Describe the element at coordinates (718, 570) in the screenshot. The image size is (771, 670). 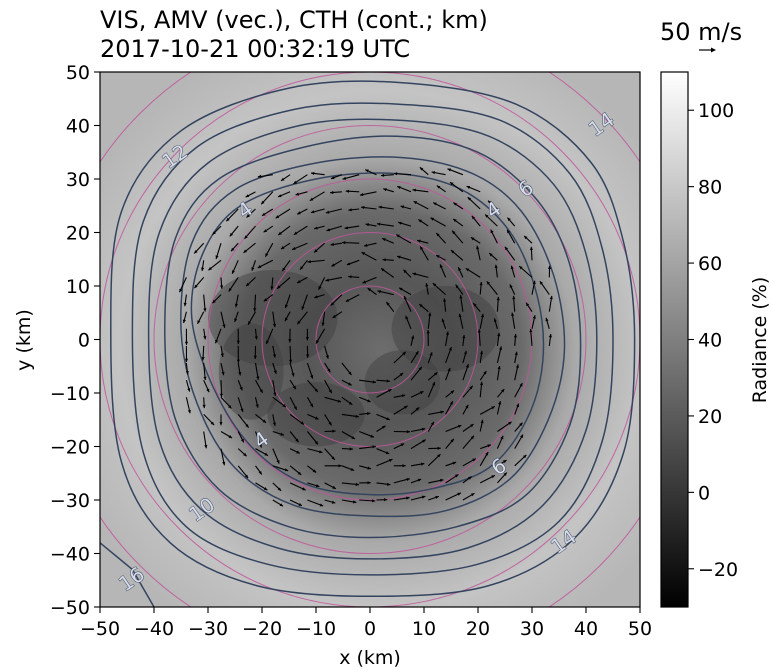
I see `colorbar-tick-label: −20` at that location.